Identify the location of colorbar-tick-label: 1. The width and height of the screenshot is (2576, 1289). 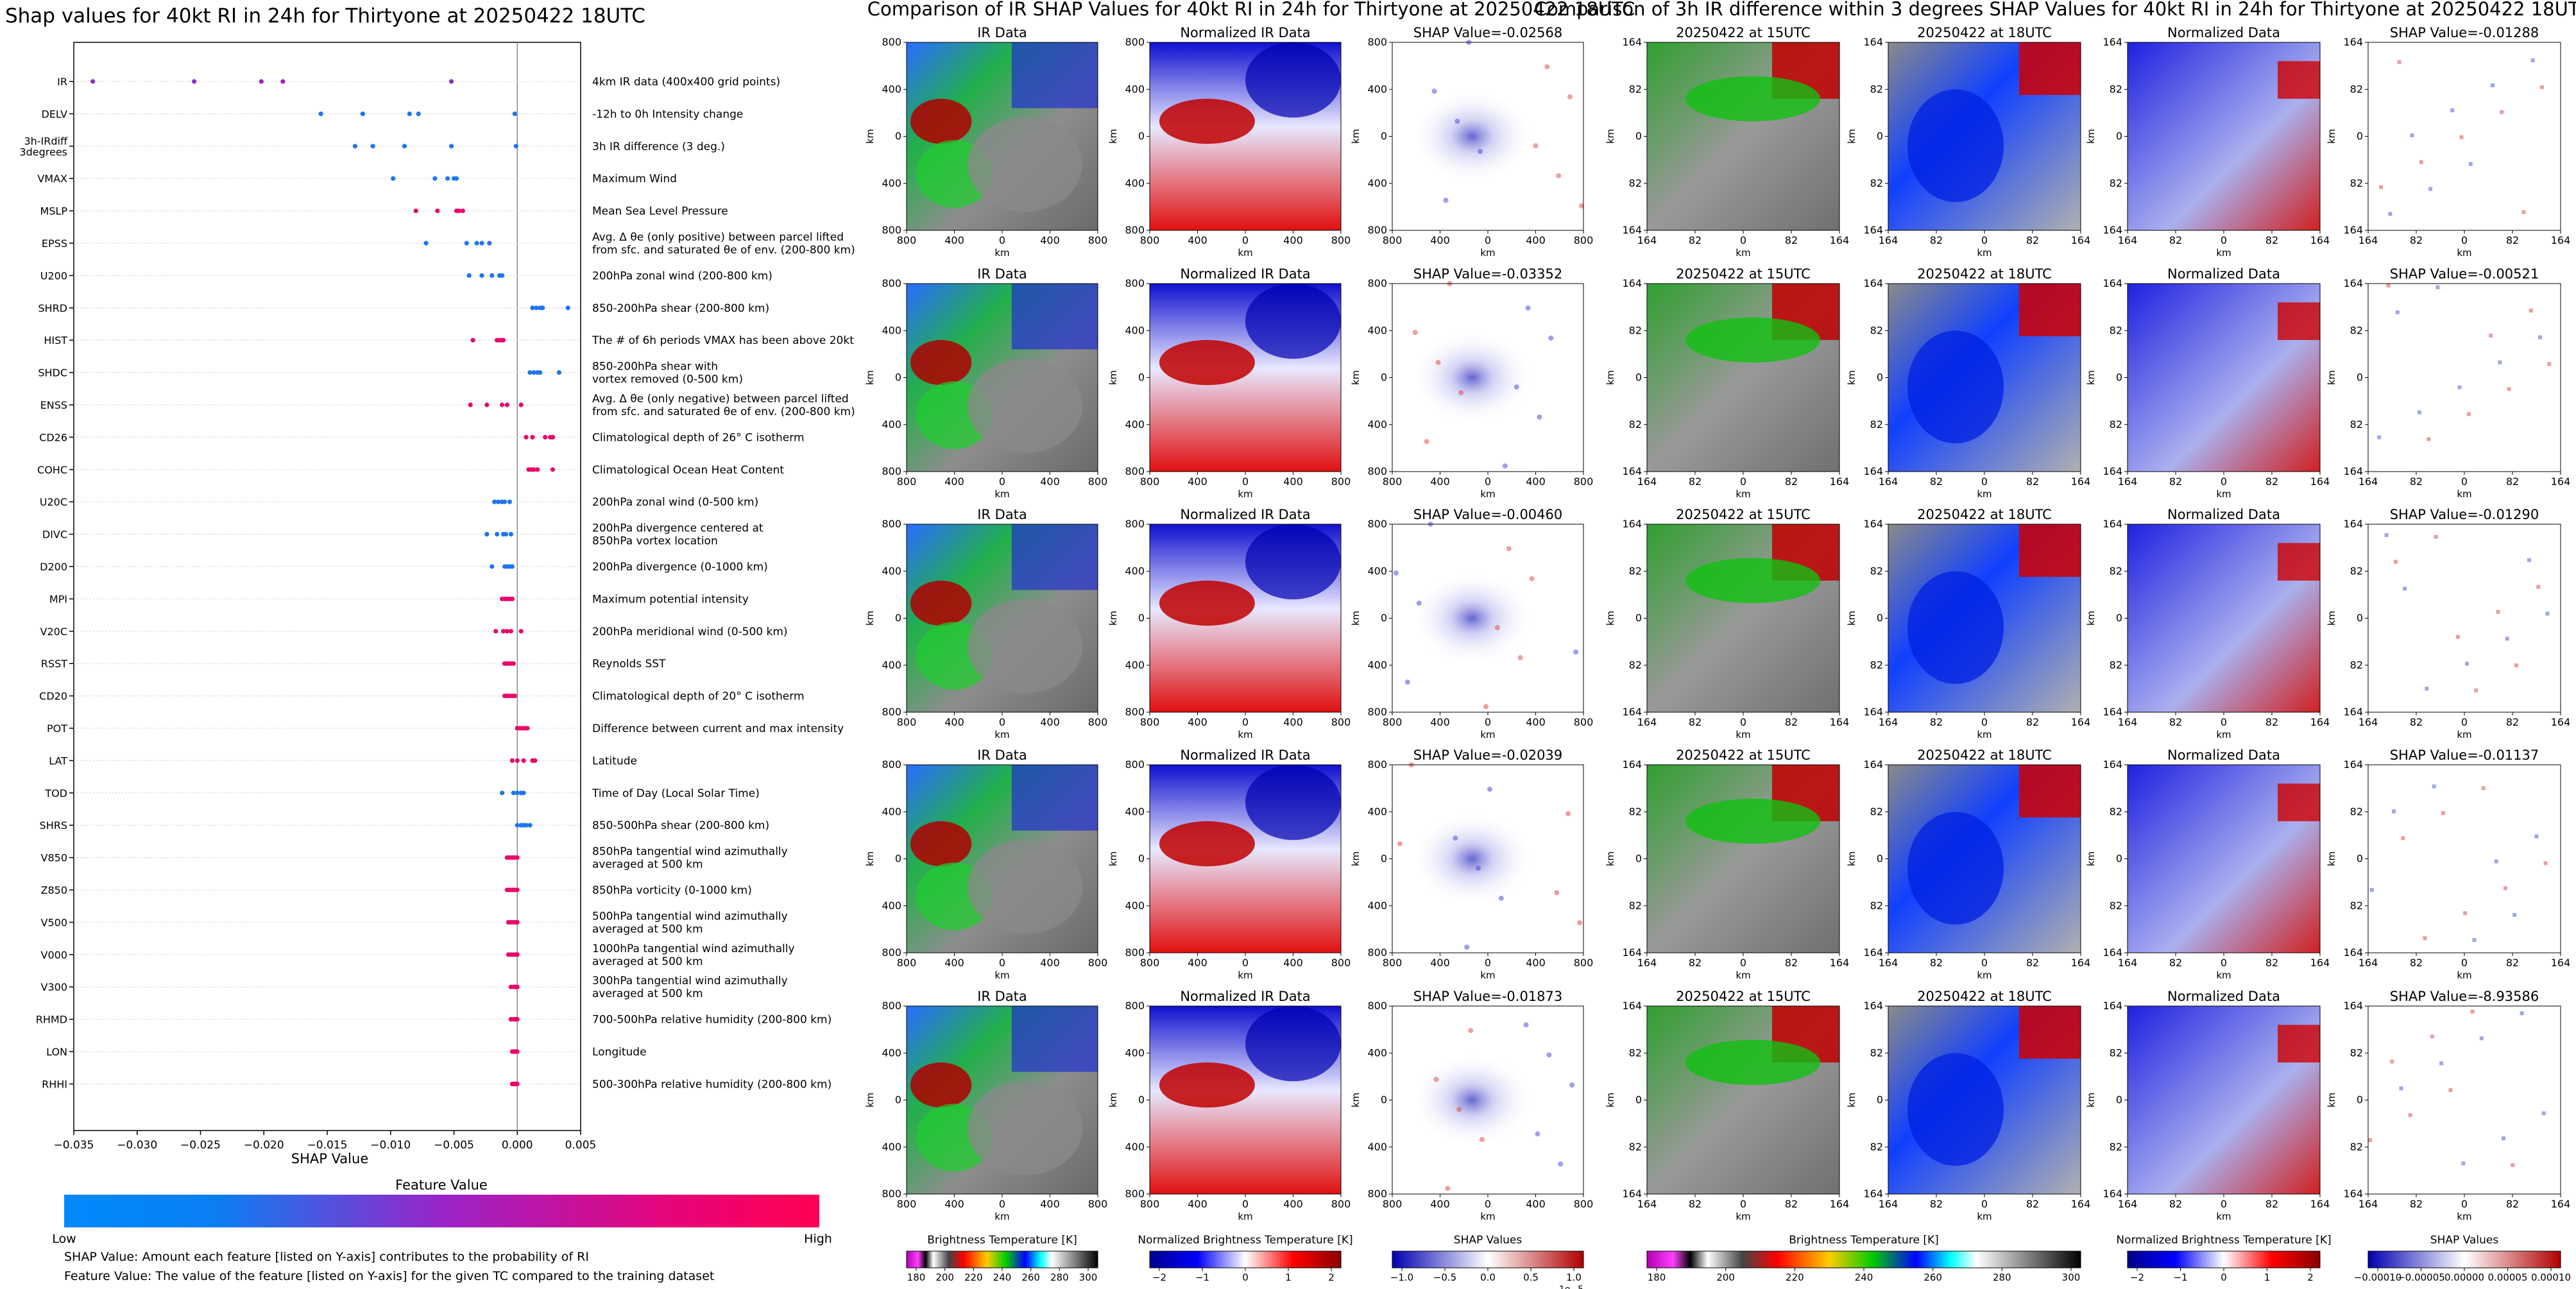
(2267, 1277).